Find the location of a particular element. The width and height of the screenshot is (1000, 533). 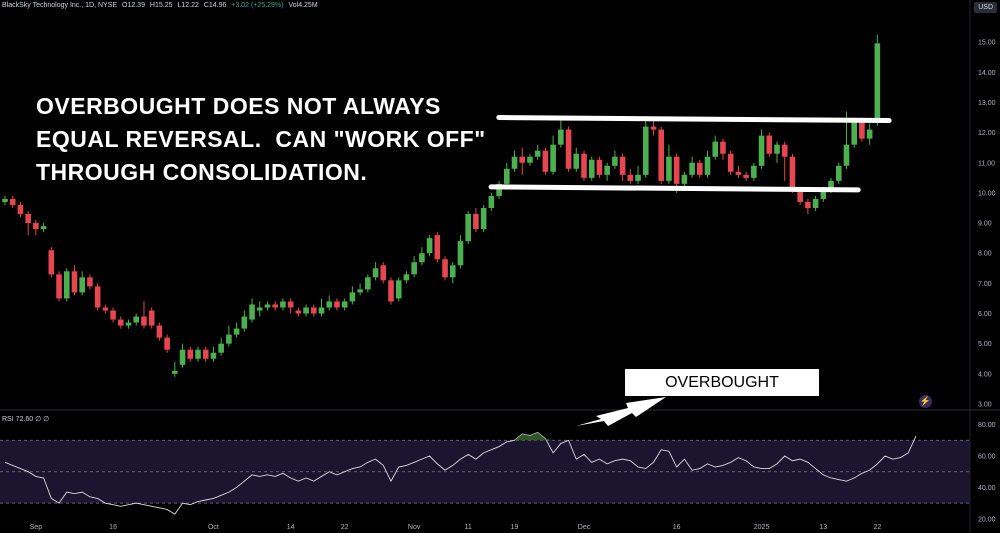

rsi-line is located at coordinates (460, 473).